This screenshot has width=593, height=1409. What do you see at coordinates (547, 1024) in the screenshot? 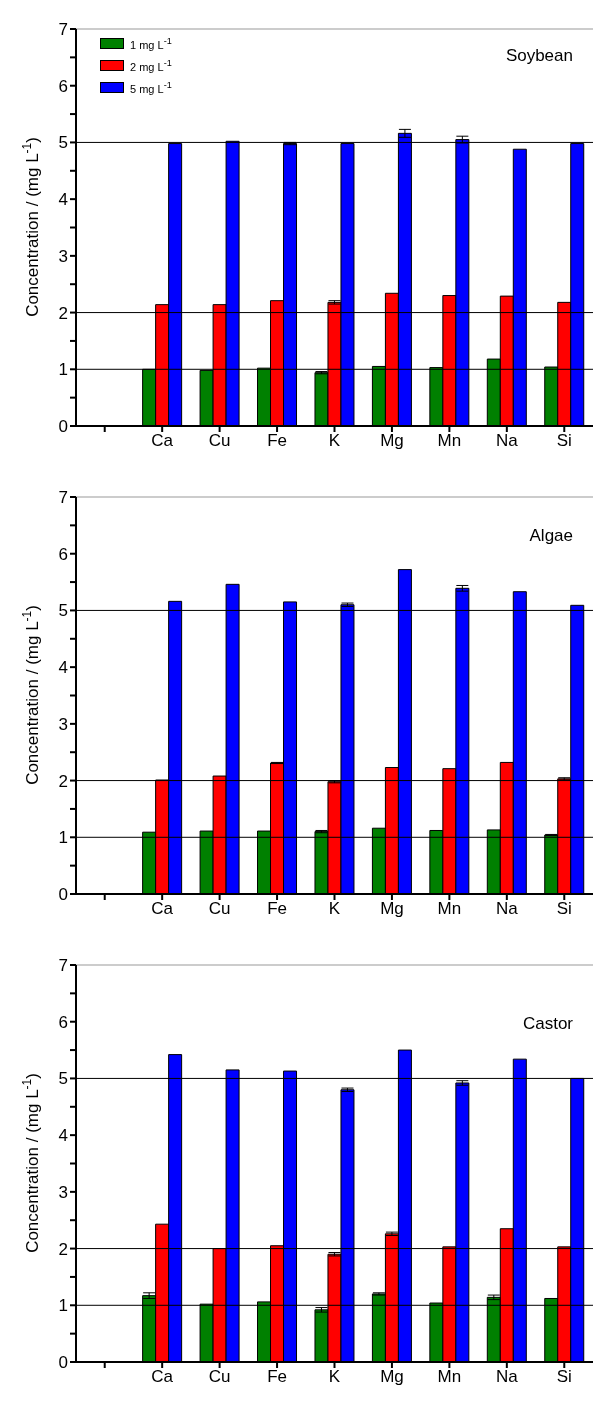
I see `text: Castor` at bounding box center [547, 1024].